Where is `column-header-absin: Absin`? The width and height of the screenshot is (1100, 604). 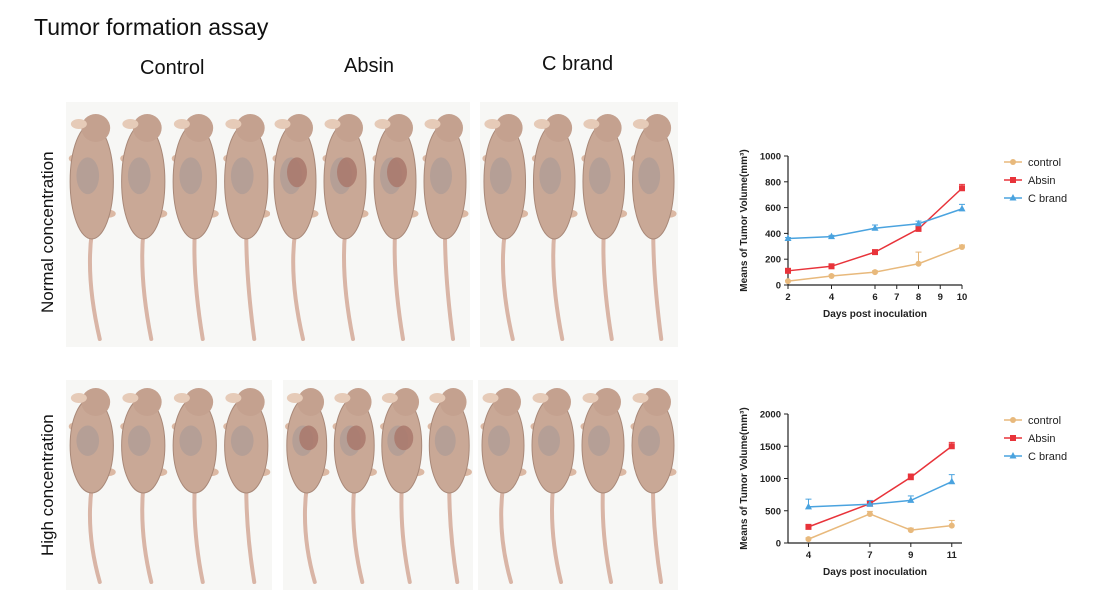 column-header-absin: Absin is located at coordinates (369, 66).